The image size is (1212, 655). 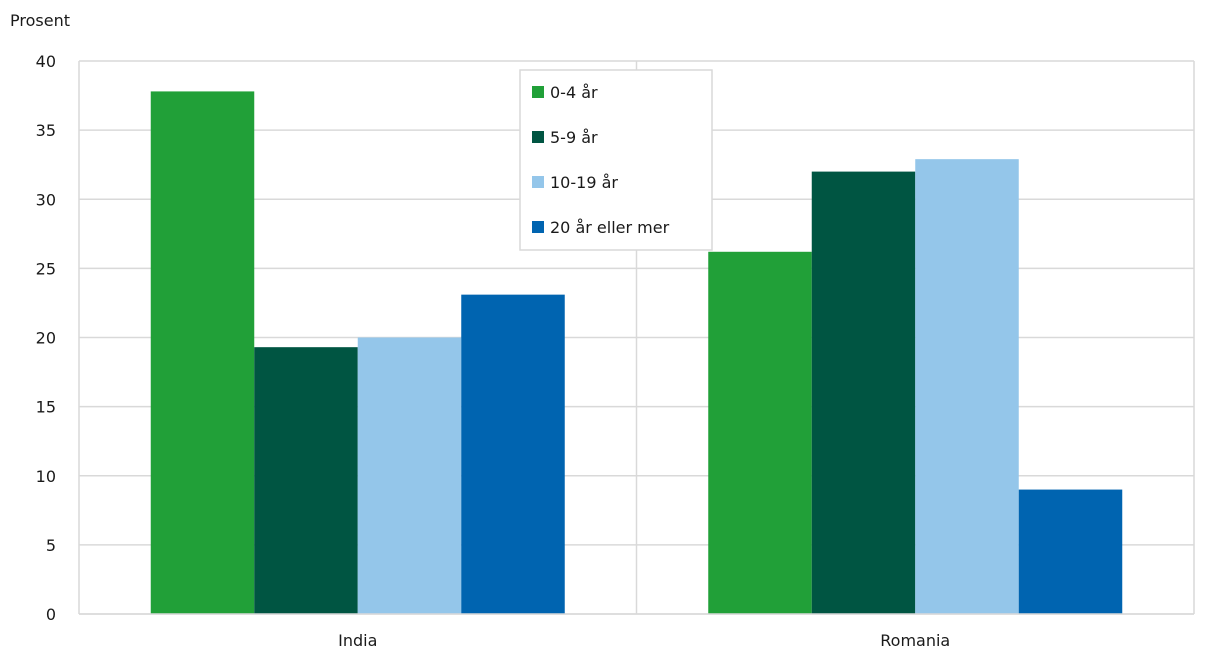 I want to click on y-tick-label: 15, so click(x=46, y=407).